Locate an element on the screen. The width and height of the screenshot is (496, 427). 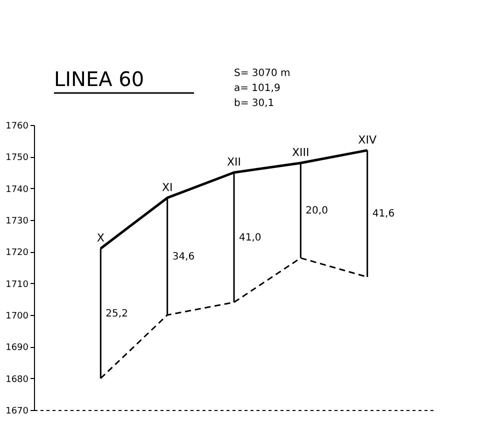
annotation: X is located at coordinates (100, 238).